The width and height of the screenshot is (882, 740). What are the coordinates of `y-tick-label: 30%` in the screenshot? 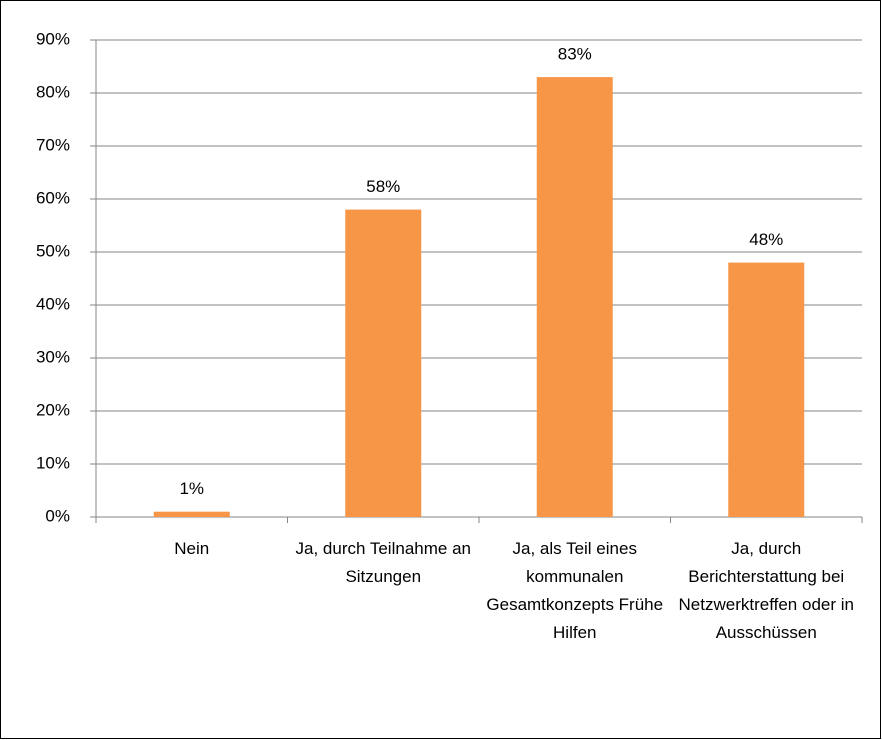 It's located at (53, 356).